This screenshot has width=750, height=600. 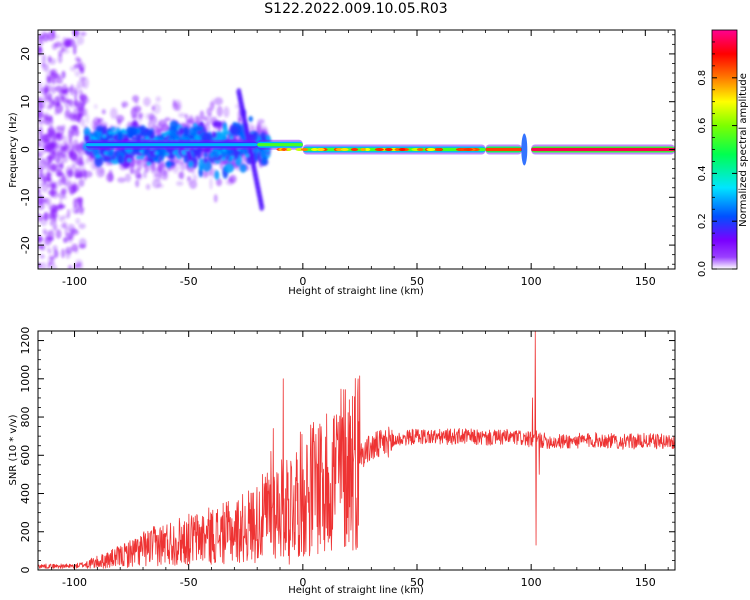 What do you see at coordinates (25, 570) in the screenshot?
I see `y-tick-label: 0` at bounding box center [25, 570].